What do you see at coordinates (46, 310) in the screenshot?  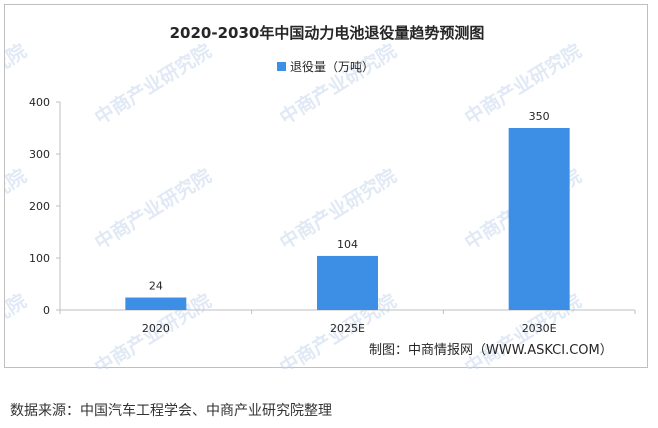 I see `y-tick-label: 0` at bounding box center [46, 310].